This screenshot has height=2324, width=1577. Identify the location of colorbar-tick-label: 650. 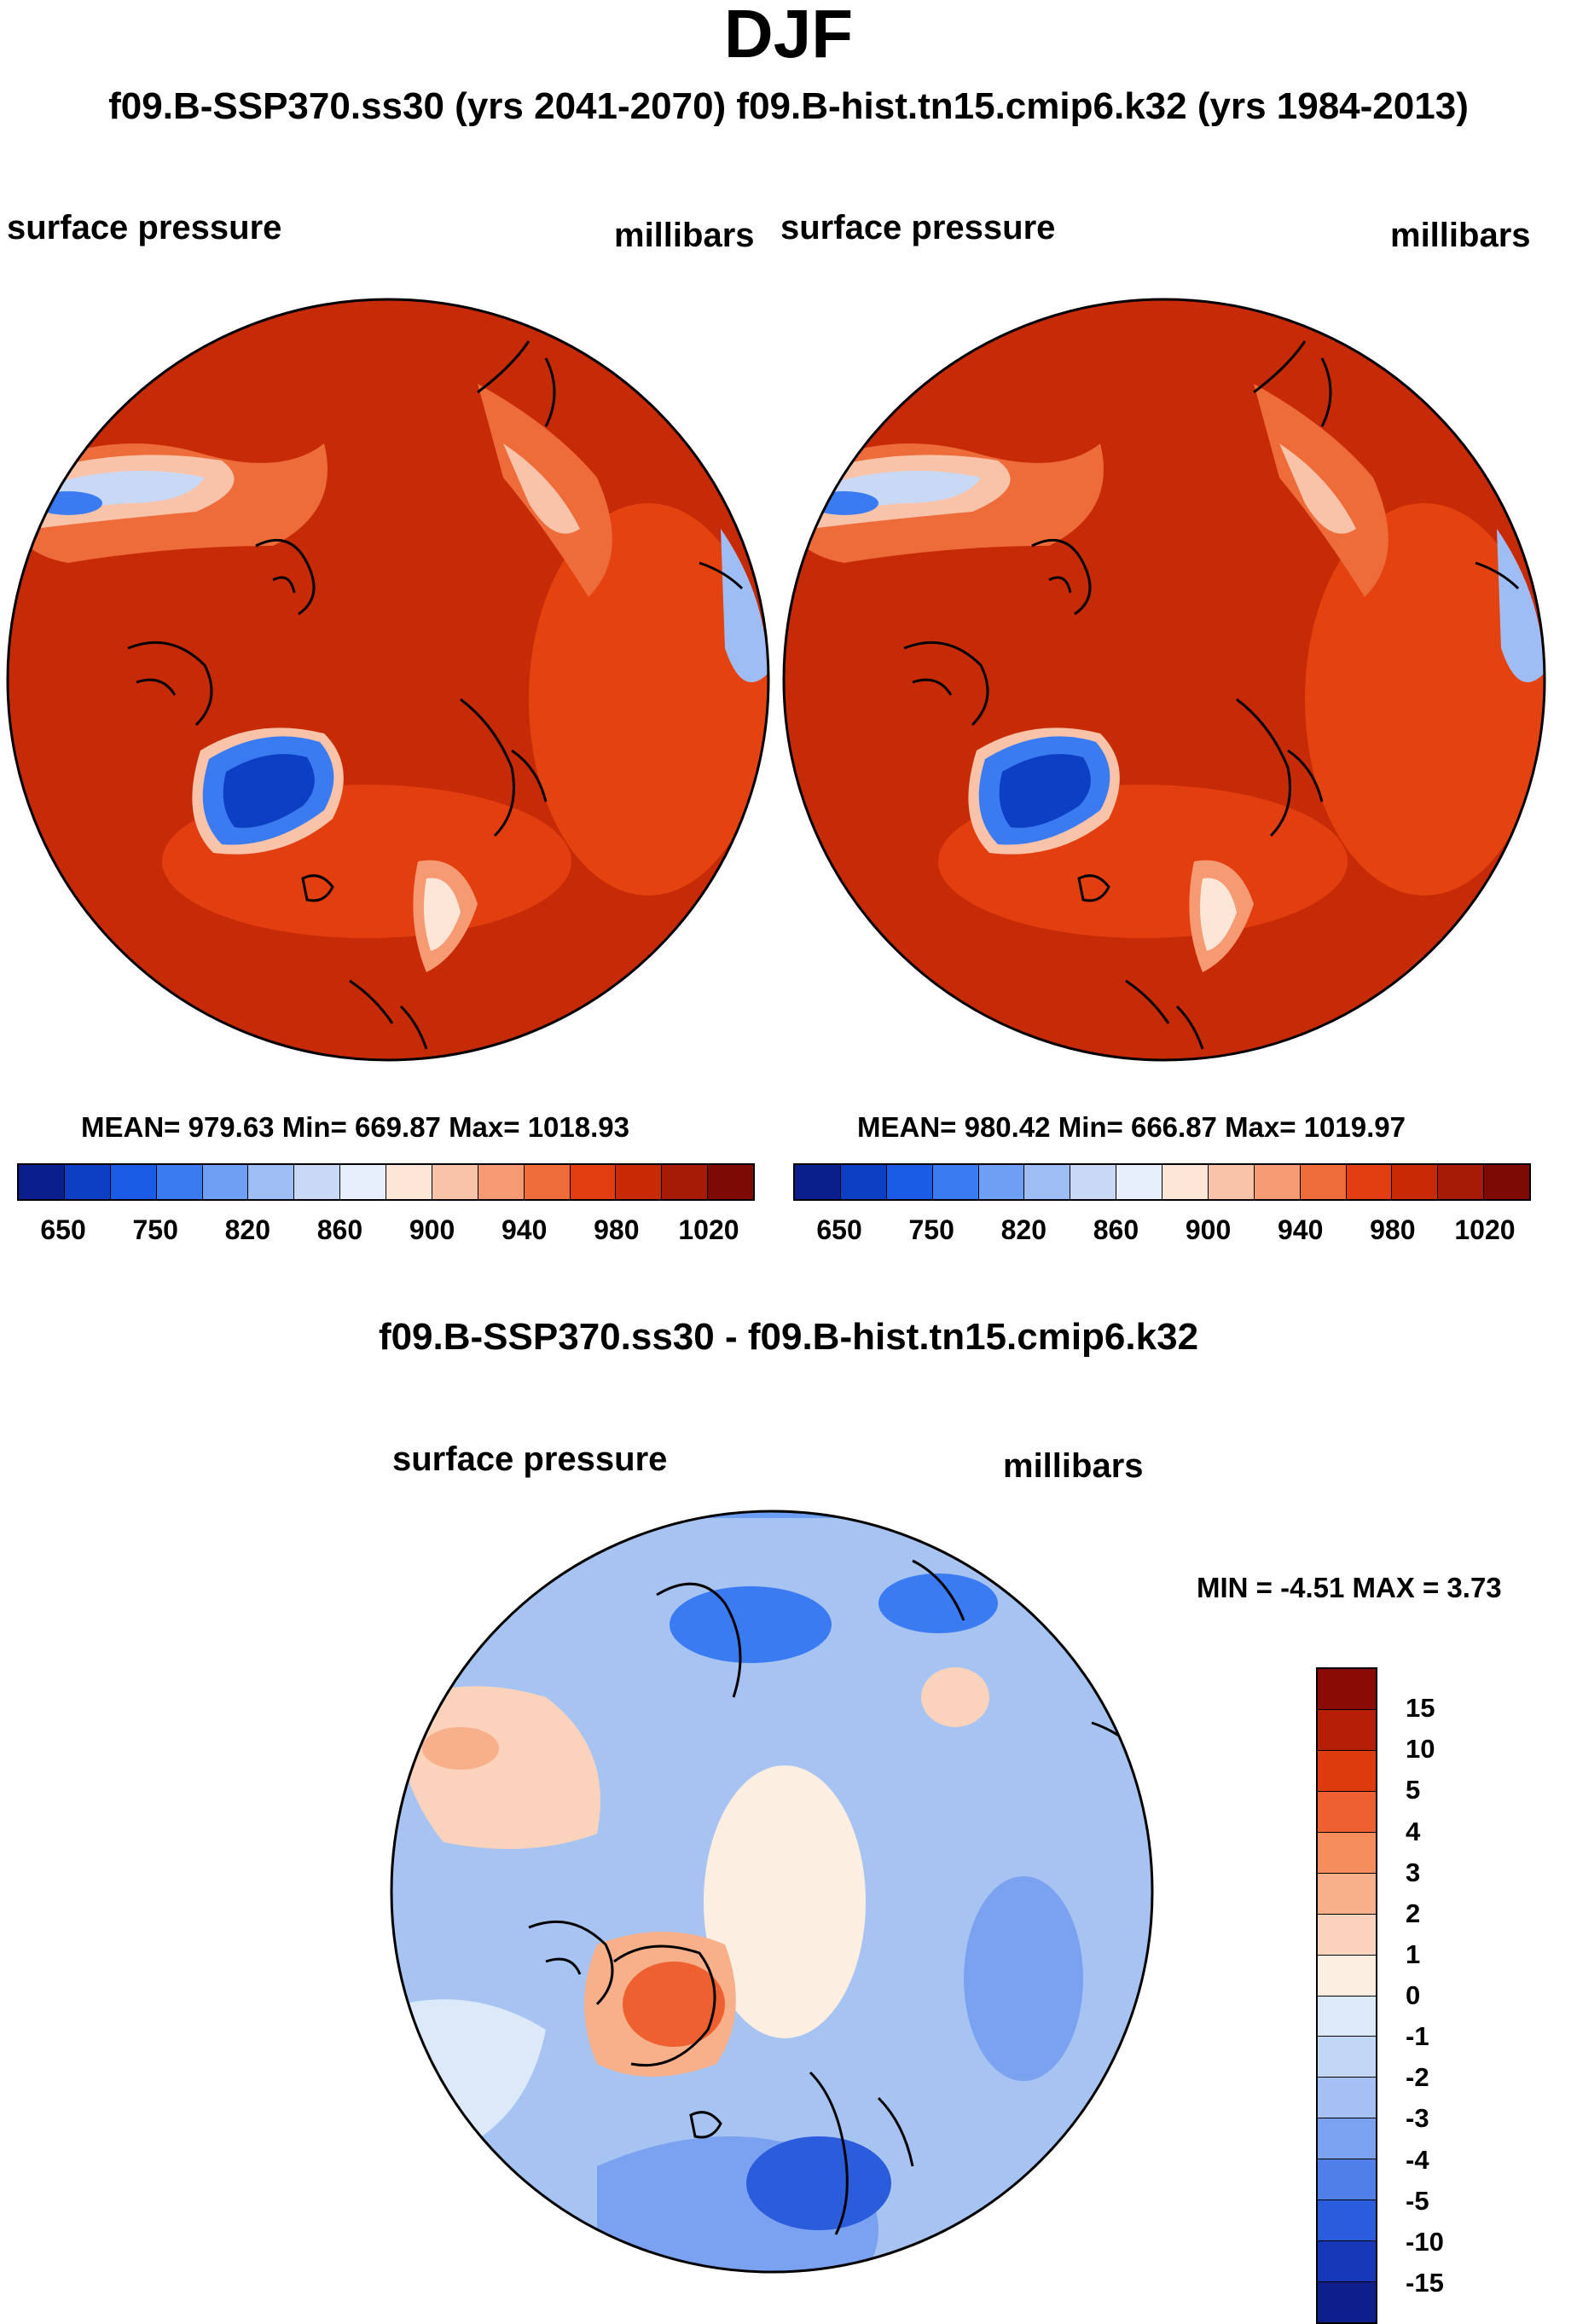
(63, 1229).